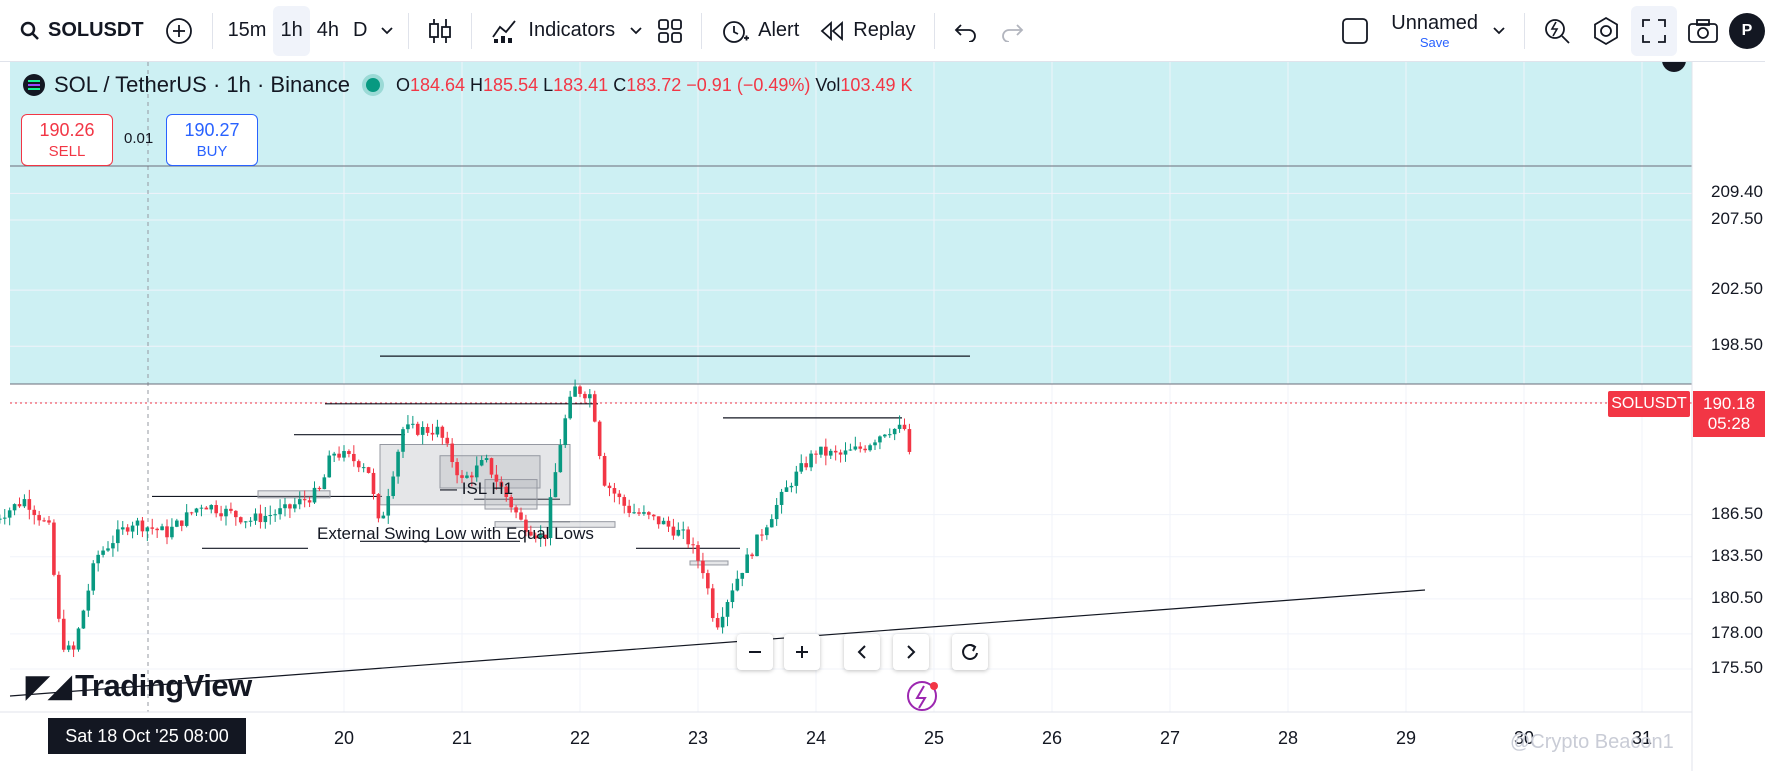  I want to click on camera-icon, so click(1703, 30).